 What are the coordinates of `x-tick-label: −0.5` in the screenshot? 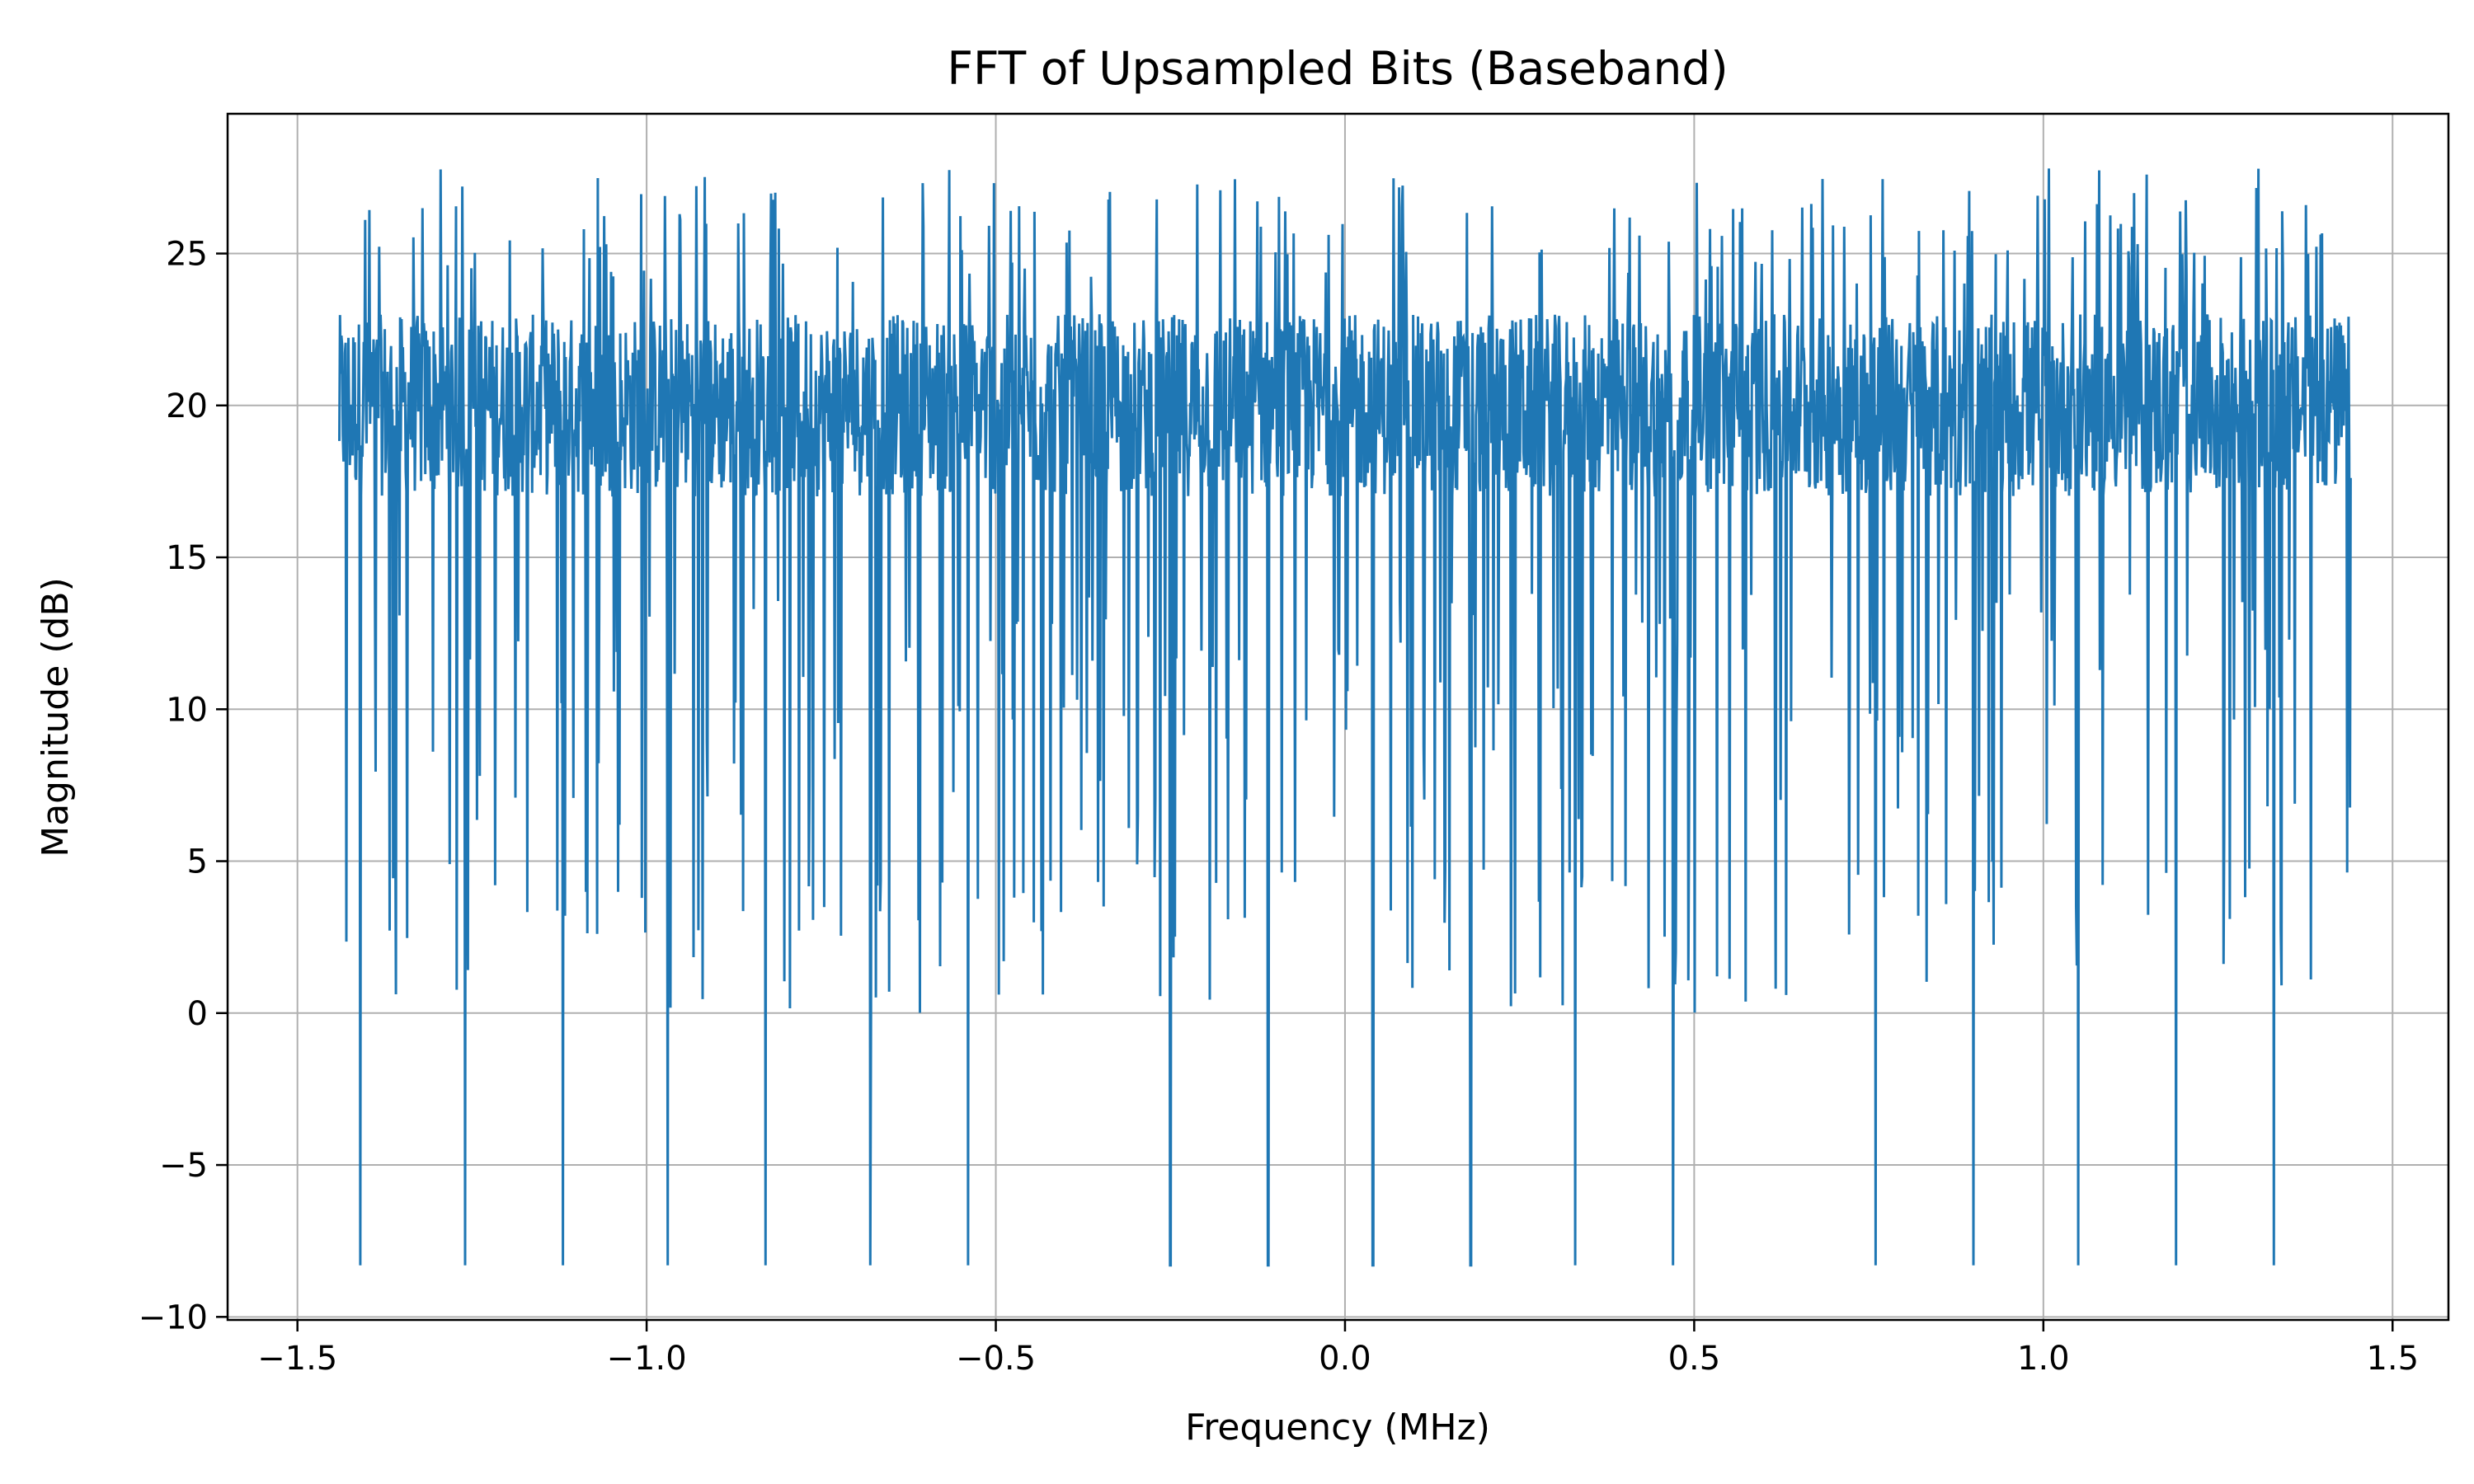 It's located at (996, 1359).